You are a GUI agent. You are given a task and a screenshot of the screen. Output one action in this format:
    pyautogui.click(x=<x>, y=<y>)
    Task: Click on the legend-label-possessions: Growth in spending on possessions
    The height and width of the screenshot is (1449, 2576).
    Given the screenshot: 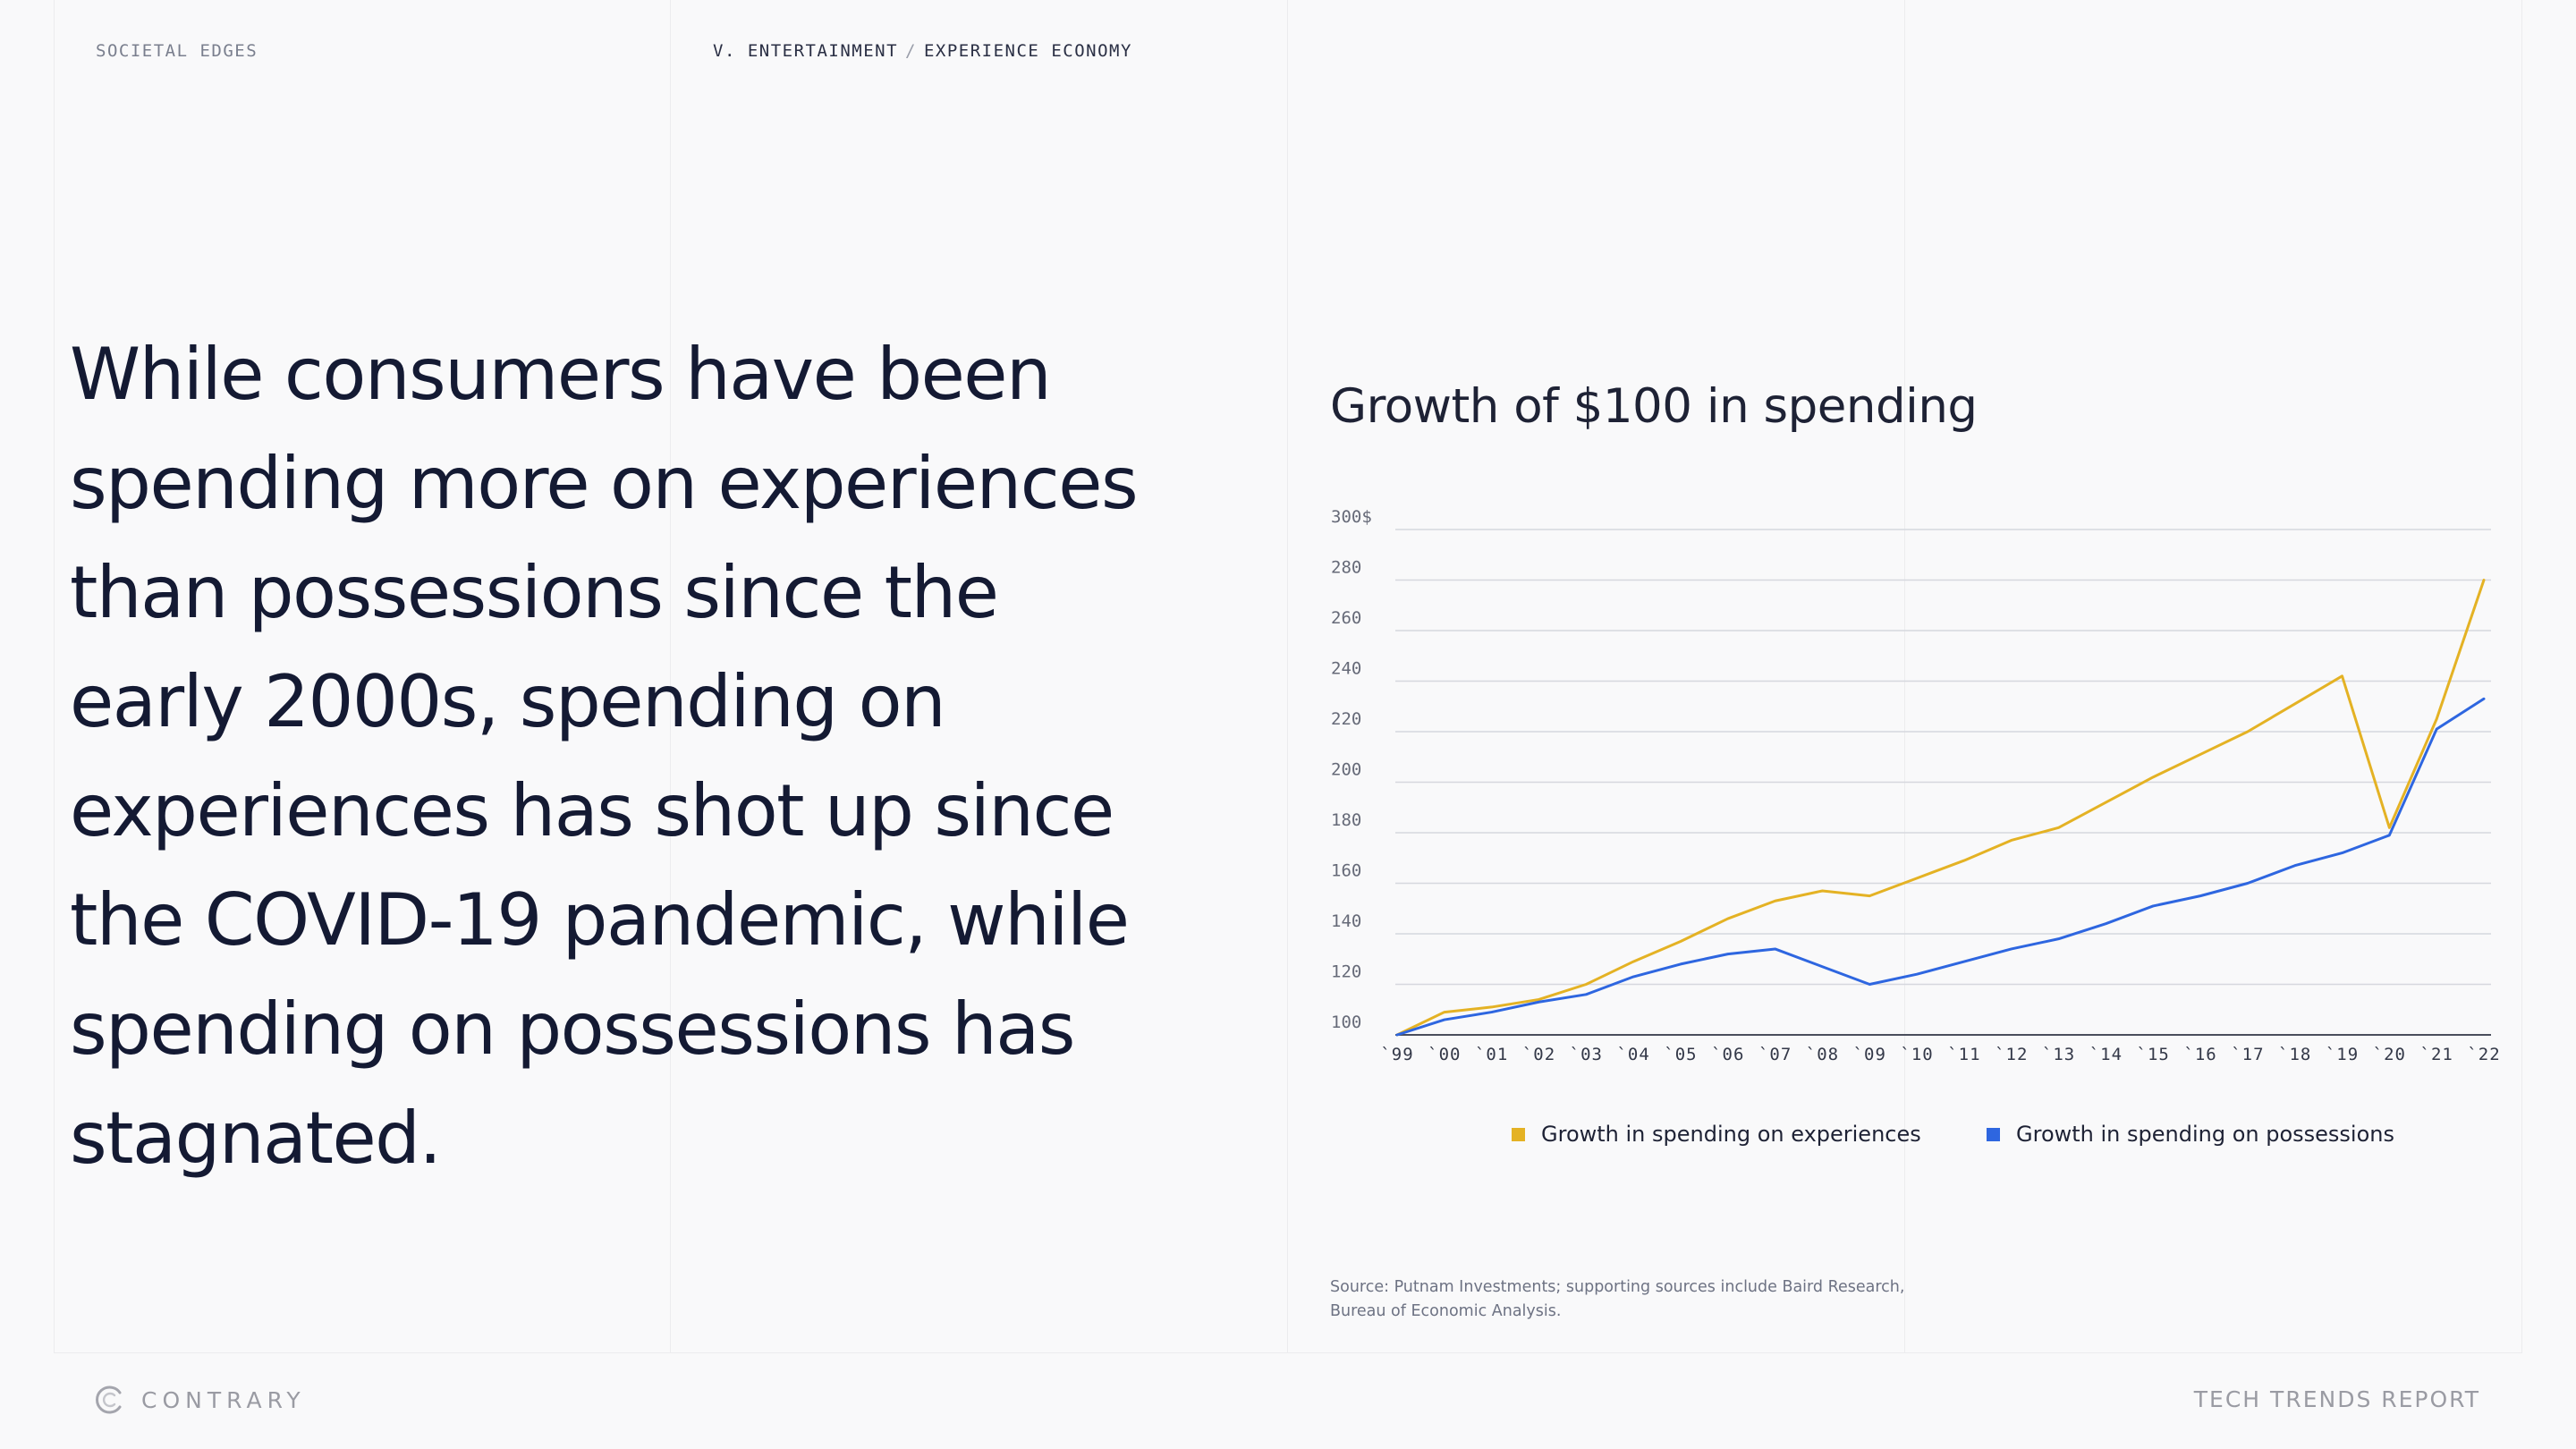 What is the action you would take?
    pyautogui.click(x=2205, y=1134)
    